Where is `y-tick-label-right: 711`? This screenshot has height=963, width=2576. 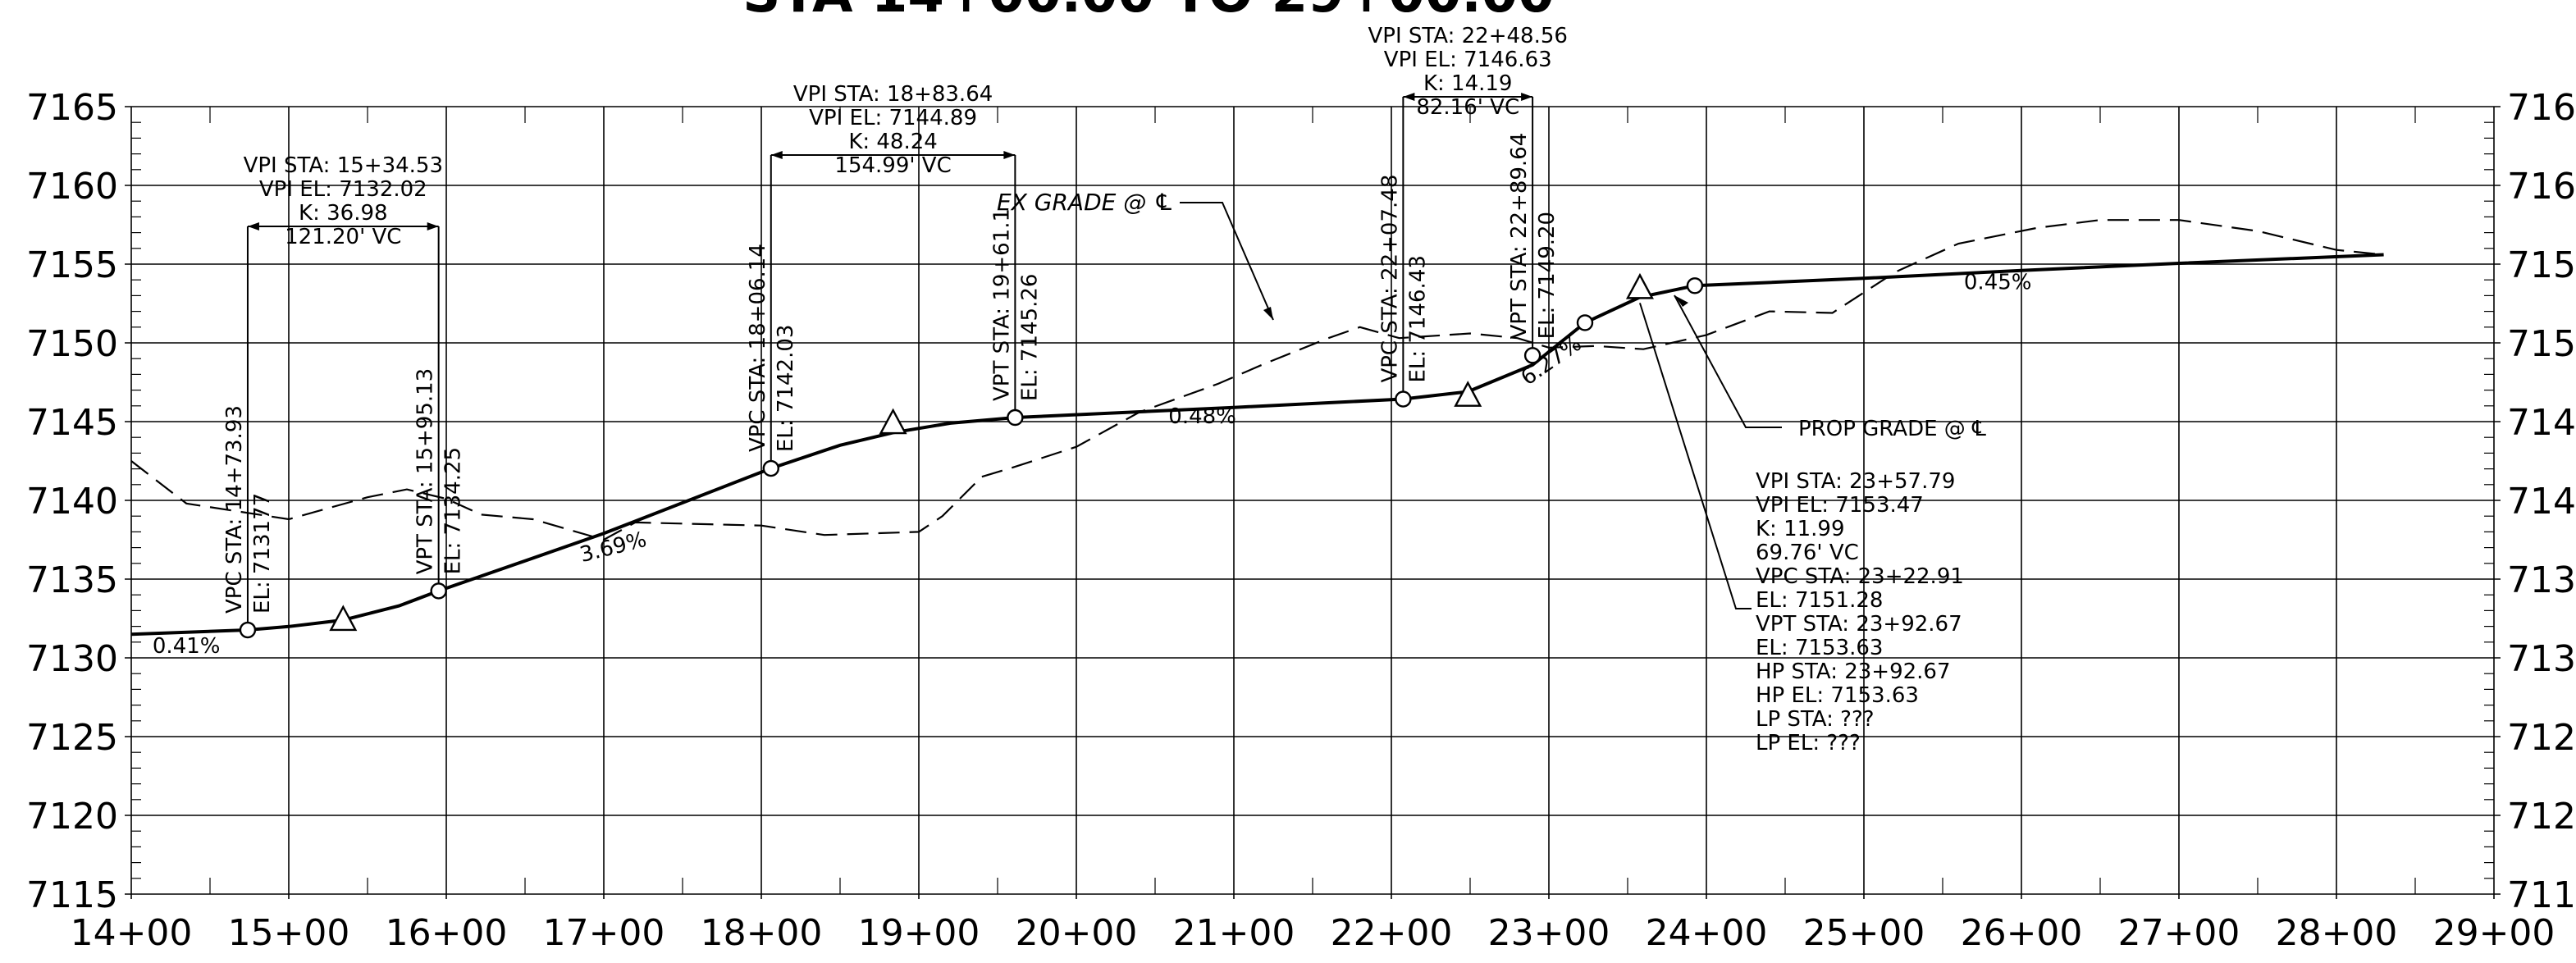 y-tick-label-right: 711 is located at coordinates (2542, 895).